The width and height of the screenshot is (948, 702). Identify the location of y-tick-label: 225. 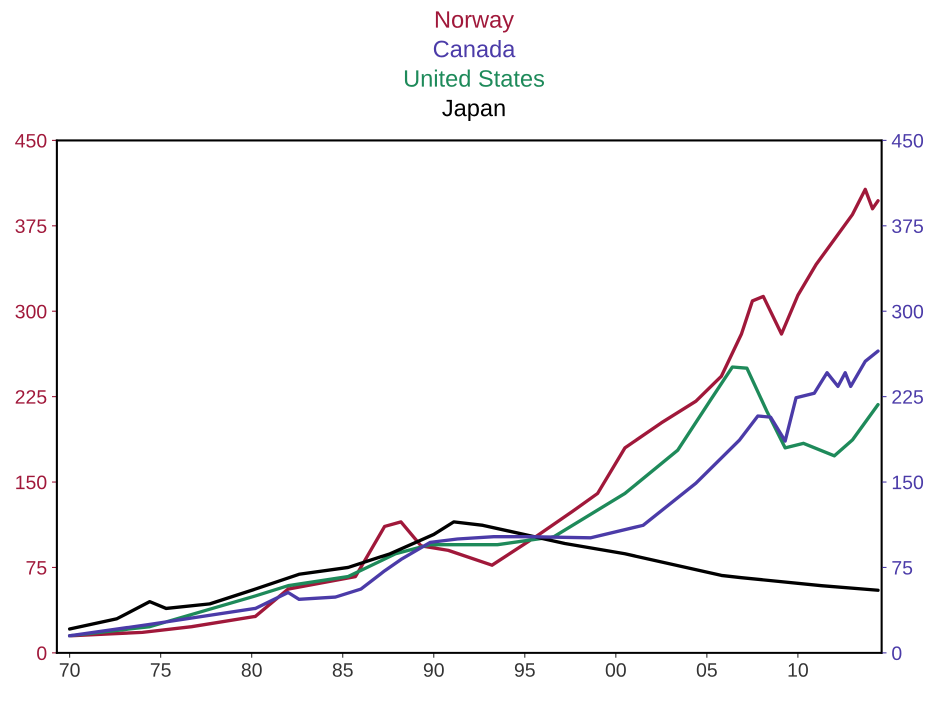
(31, 397).